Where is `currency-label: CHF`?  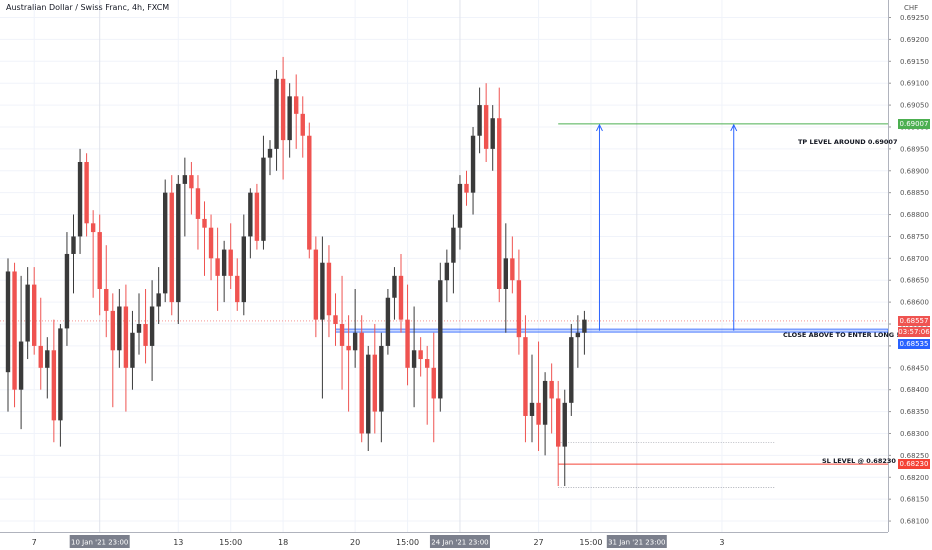
currency-label: CHF is located at coordinates (911, 8).